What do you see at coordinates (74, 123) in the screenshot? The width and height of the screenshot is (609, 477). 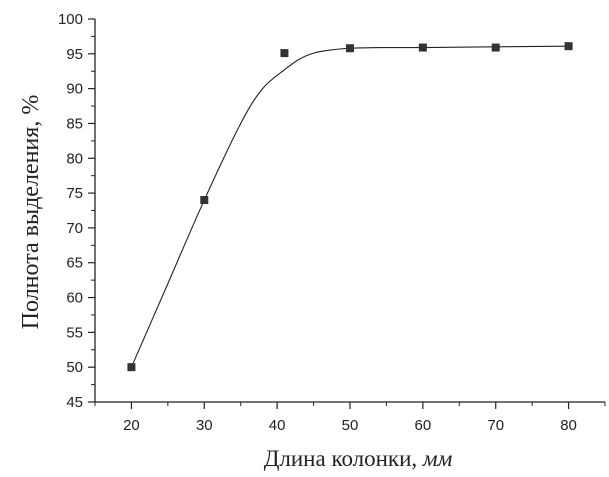 I see `y-tick-label: 85` at bounding box center [74, 123].